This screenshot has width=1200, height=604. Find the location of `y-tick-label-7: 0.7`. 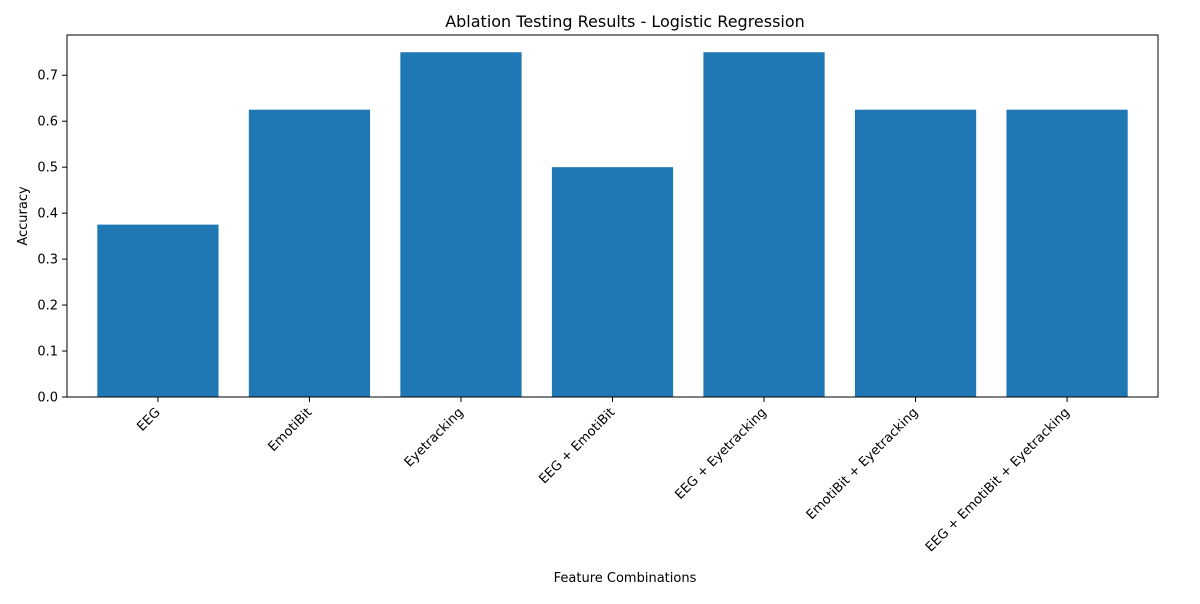

y-tick-label-7: 0.7 is located at coordinates (47, 76).